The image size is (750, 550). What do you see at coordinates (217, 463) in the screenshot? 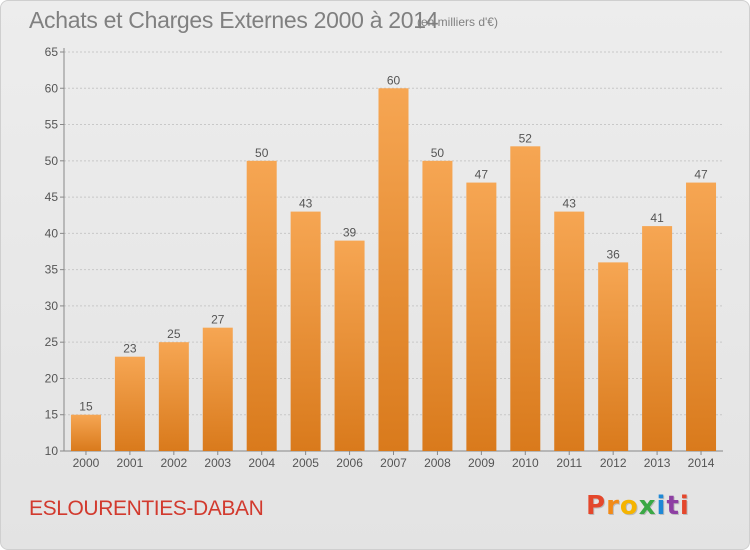
I see `x-tick-label-2003: 2003` at bounding box center [217, 463].